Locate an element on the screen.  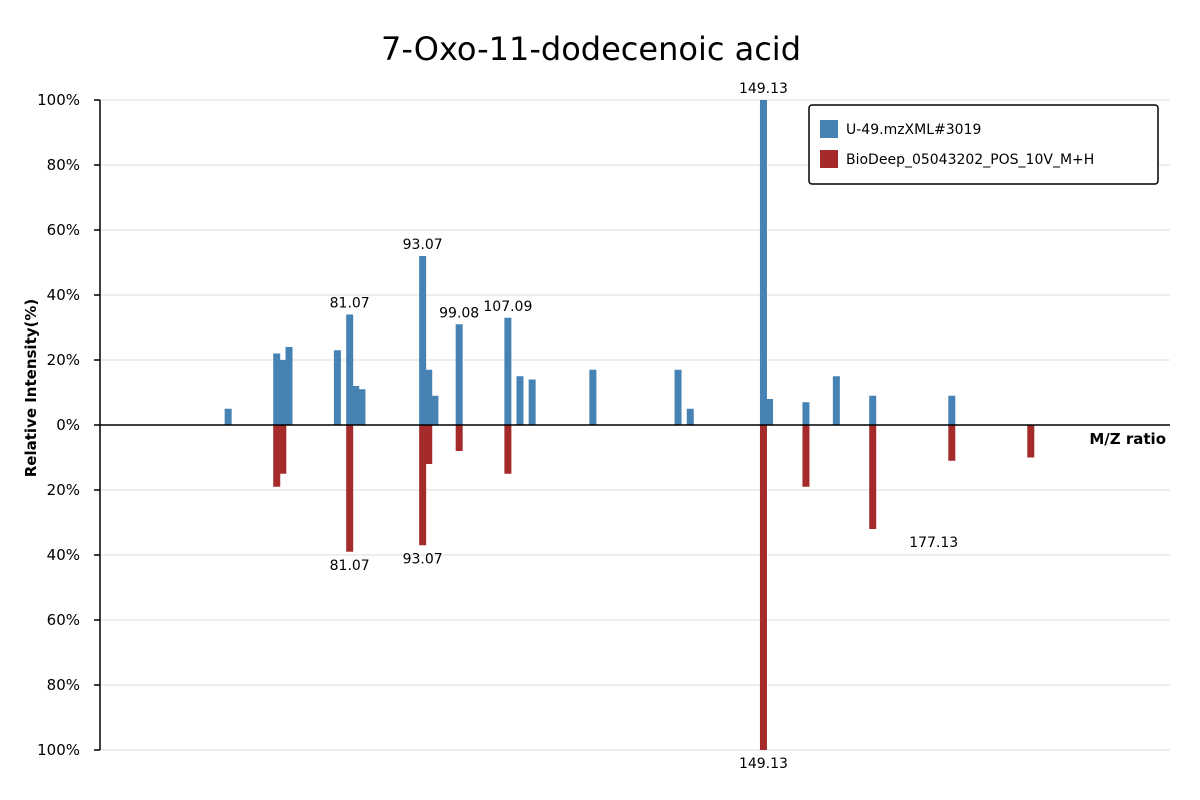
reference-peak-label: 93.07 is located at coordinates (423, 559).